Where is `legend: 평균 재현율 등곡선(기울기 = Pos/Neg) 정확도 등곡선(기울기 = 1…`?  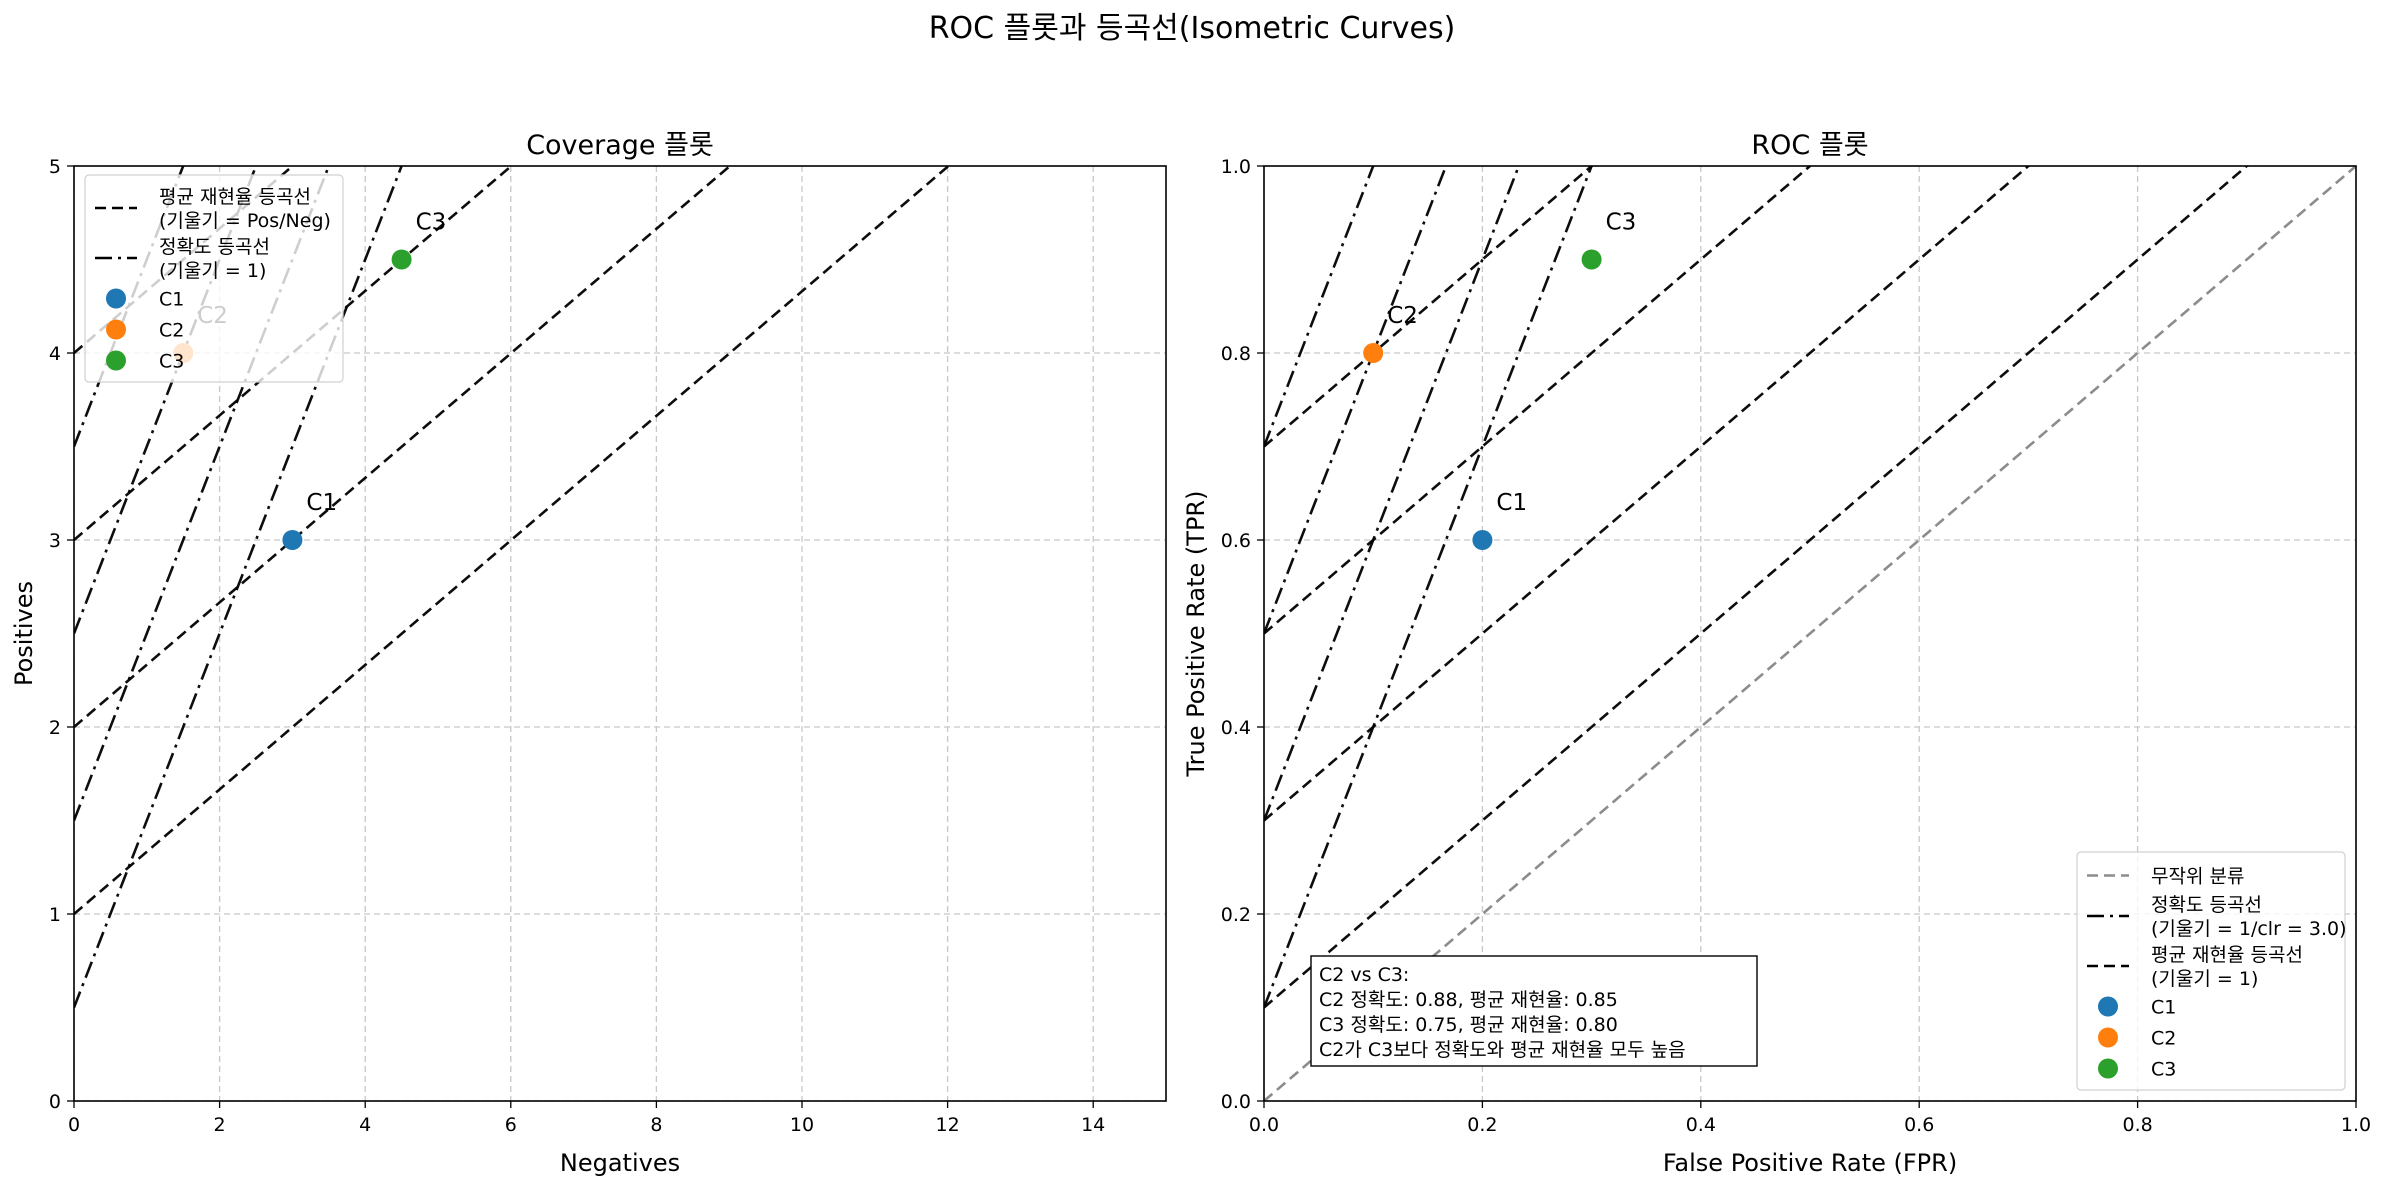
legend: 평균 재현율 등곡선(기울기 = Pos/Neg) 정확도 등곡선(기울기 = 1… is located at coordinates (214, 278).